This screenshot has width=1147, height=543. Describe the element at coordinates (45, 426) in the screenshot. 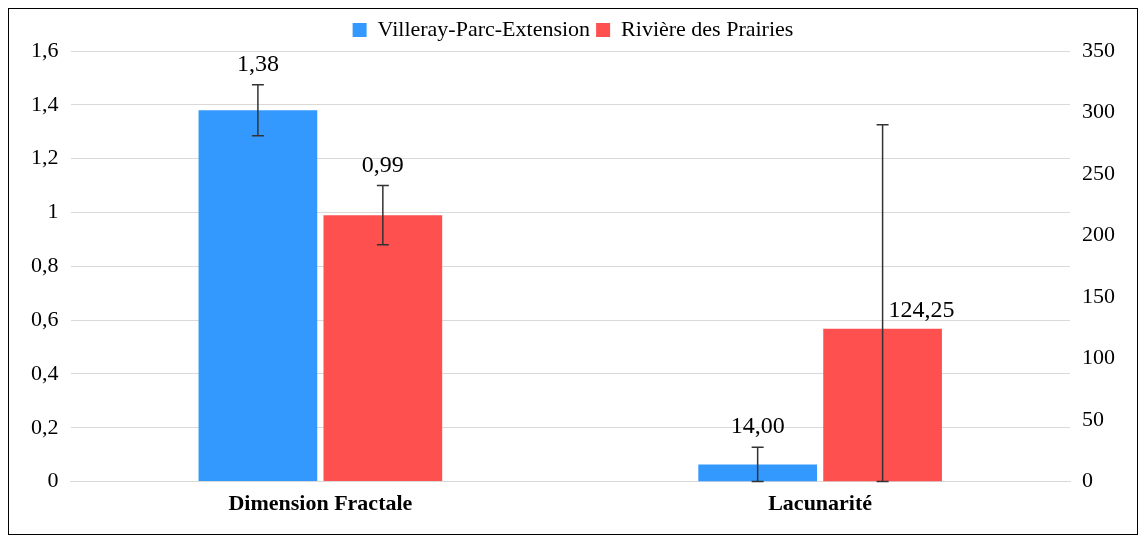

I see `y-tick-label: 0,2` at that location.